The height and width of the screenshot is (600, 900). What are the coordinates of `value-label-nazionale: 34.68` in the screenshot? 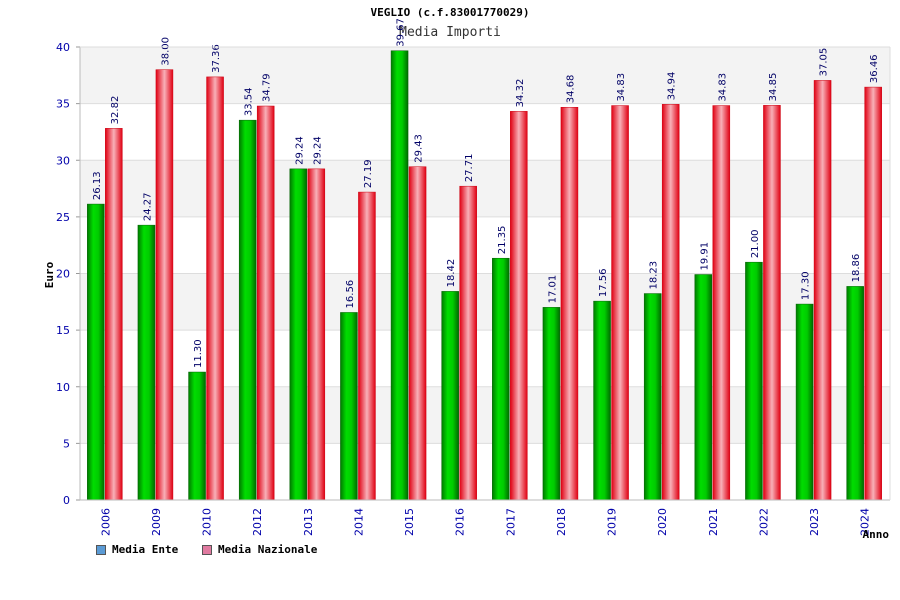 It's located at (570, 89).